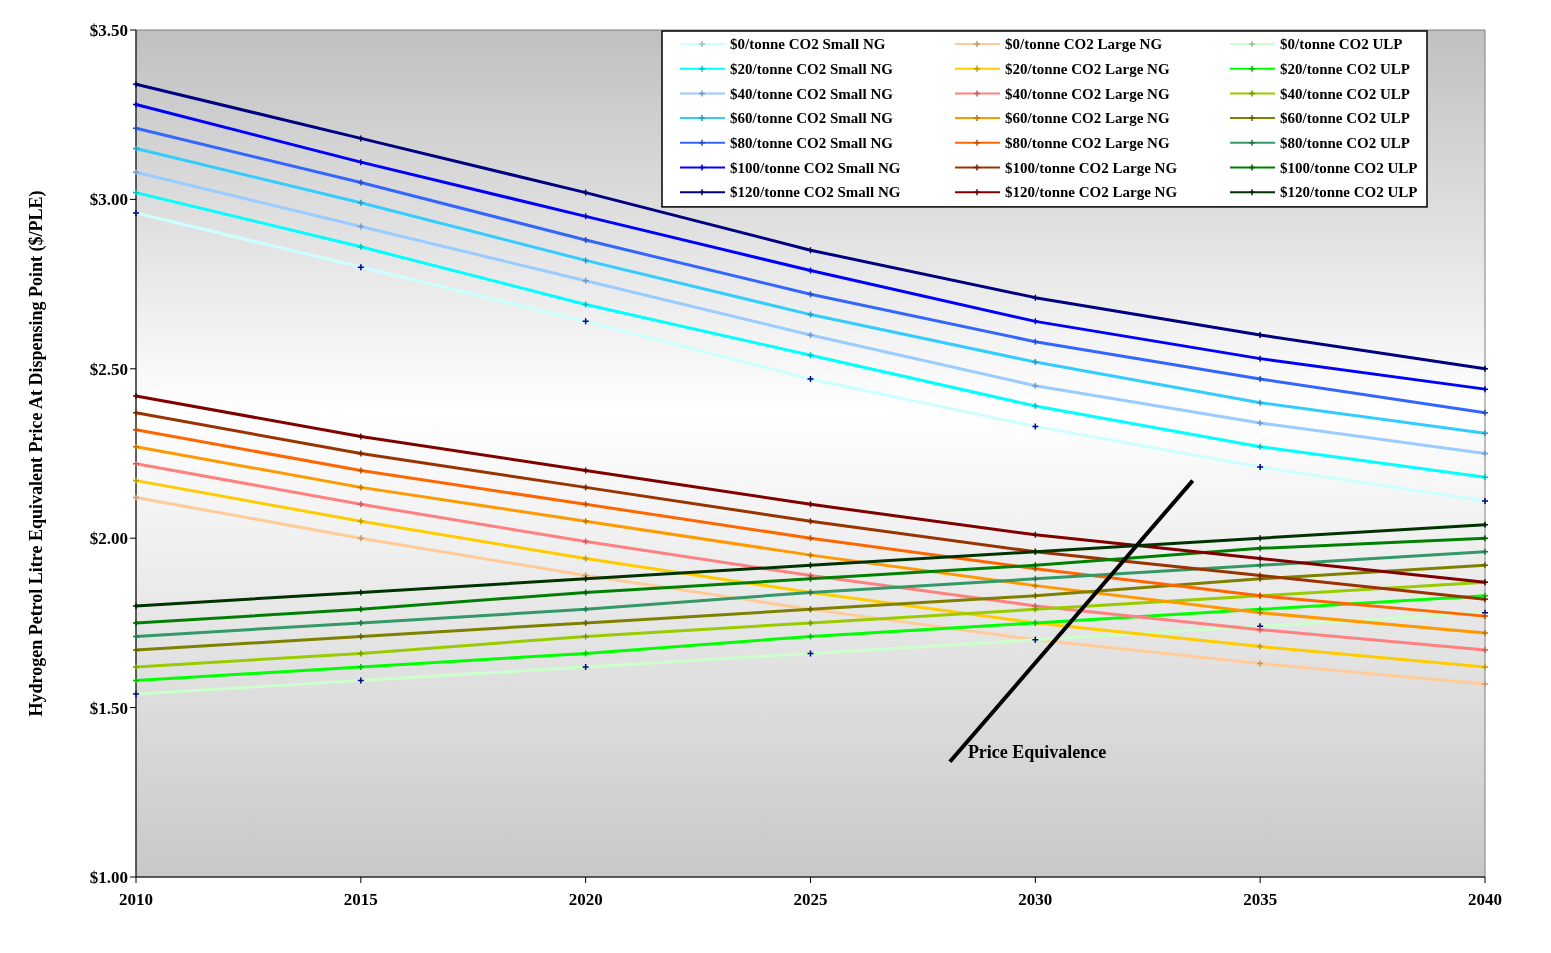 The width and height of the screenshot is (1551, 953). What do you see at coordinates (812, 143) in the screenshot?
I see `legend-label: $80/tonne CO2 Small NG` at bounding box center [812, 143].